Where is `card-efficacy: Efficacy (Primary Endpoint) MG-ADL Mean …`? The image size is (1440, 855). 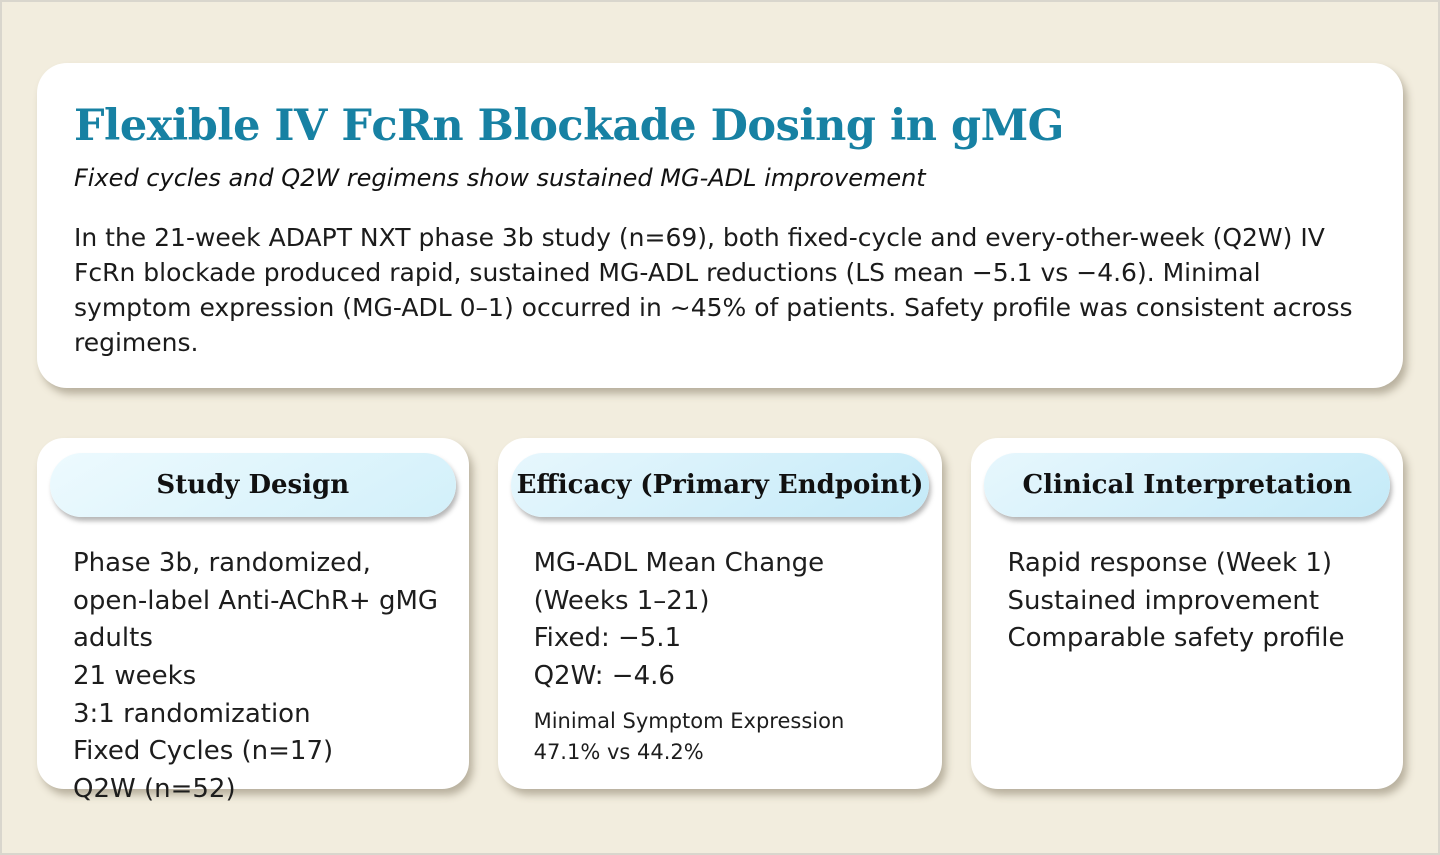 card-efficacy: Efficacy (Primary Endpoint) MG-ADL Mean … is located at coordinates (720, 613).